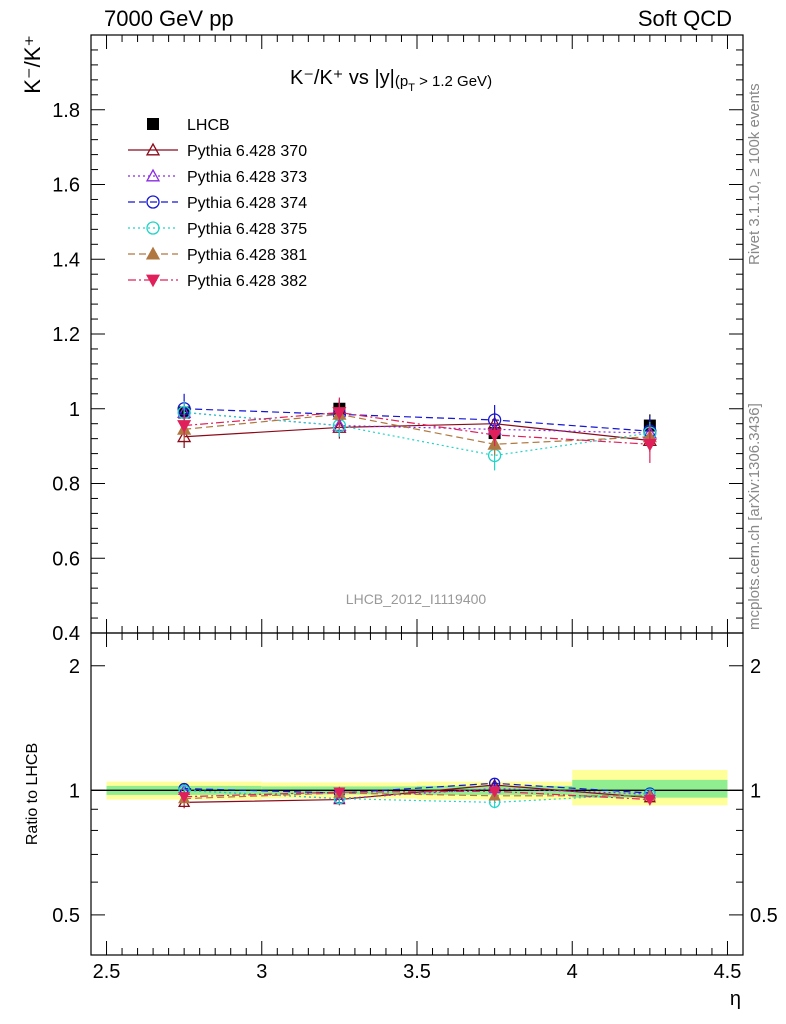 This screenshot has height=1024, width=786. What do you see at coordinates (169, 18) in the screenshot?
I see `header-left: 7000 GeV pp` at bounding box center [169, 18].